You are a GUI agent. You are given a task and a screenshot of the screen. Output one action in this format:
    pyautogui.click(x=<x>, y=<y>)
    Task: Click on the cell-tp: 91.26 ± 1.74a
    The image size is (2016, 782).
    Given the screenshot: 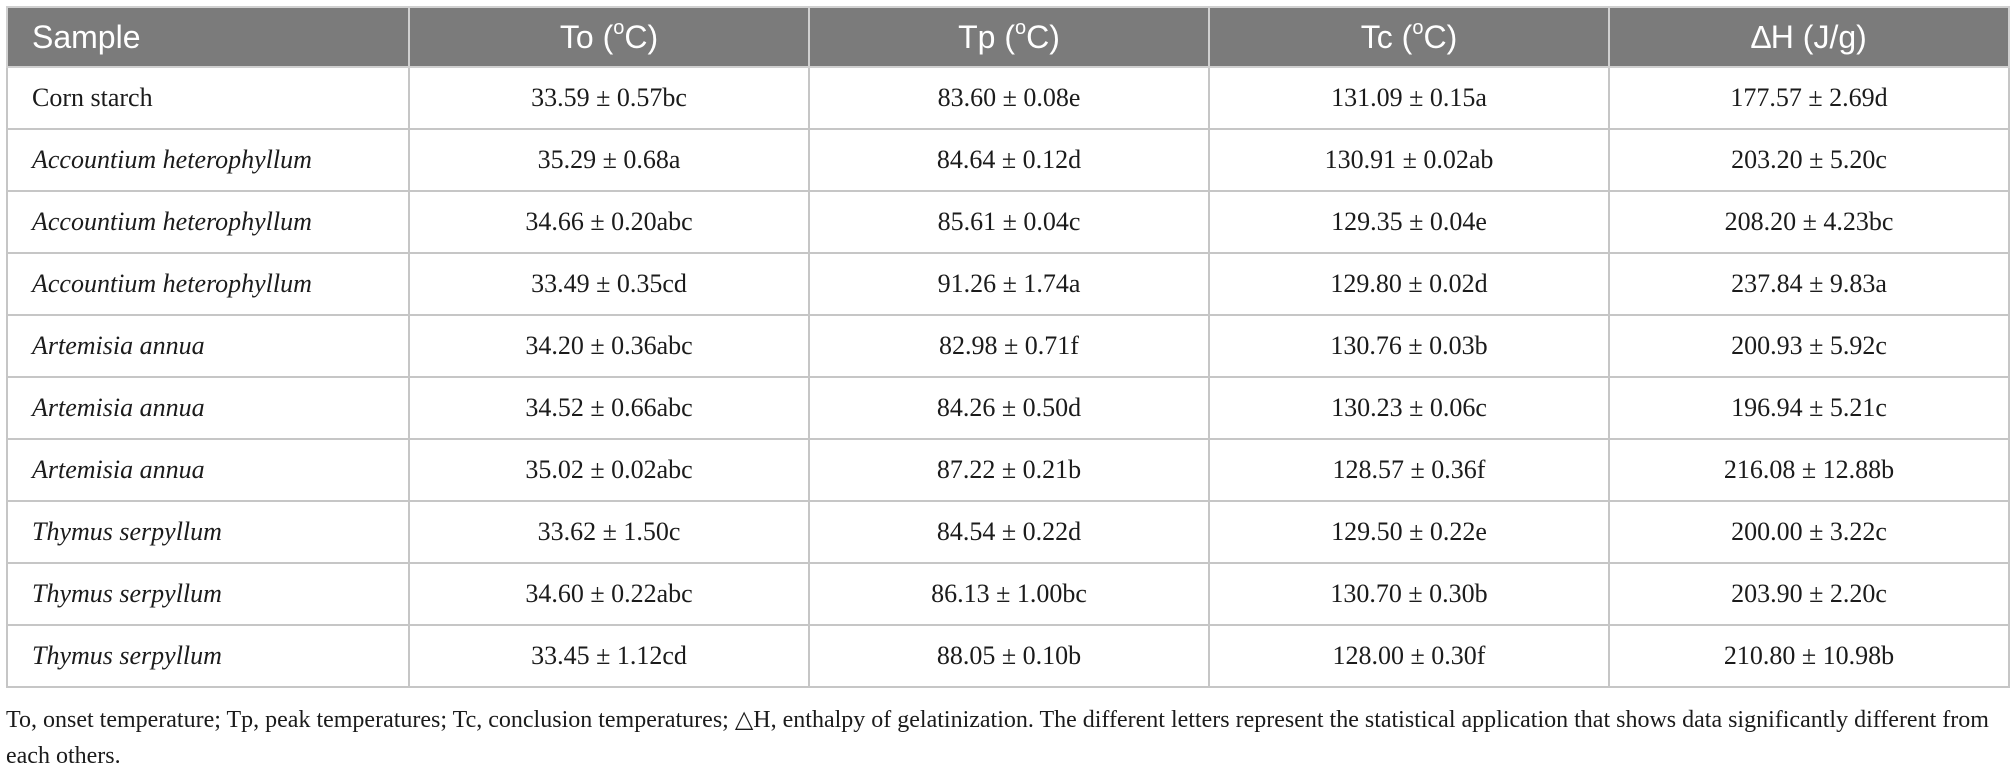 What is the action you would take?
    pyautogui.click(x=1009, y=284)
    